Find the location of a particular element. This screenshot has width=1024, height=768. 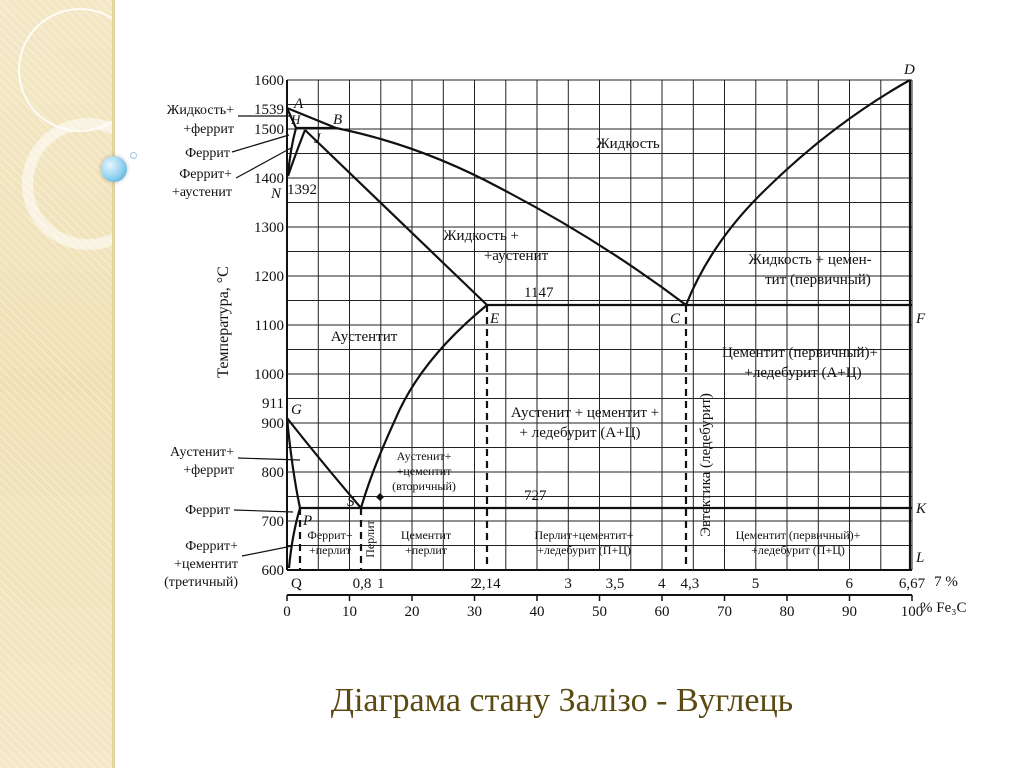

y-tick-911: 911 is located at coordinates (273, 404).